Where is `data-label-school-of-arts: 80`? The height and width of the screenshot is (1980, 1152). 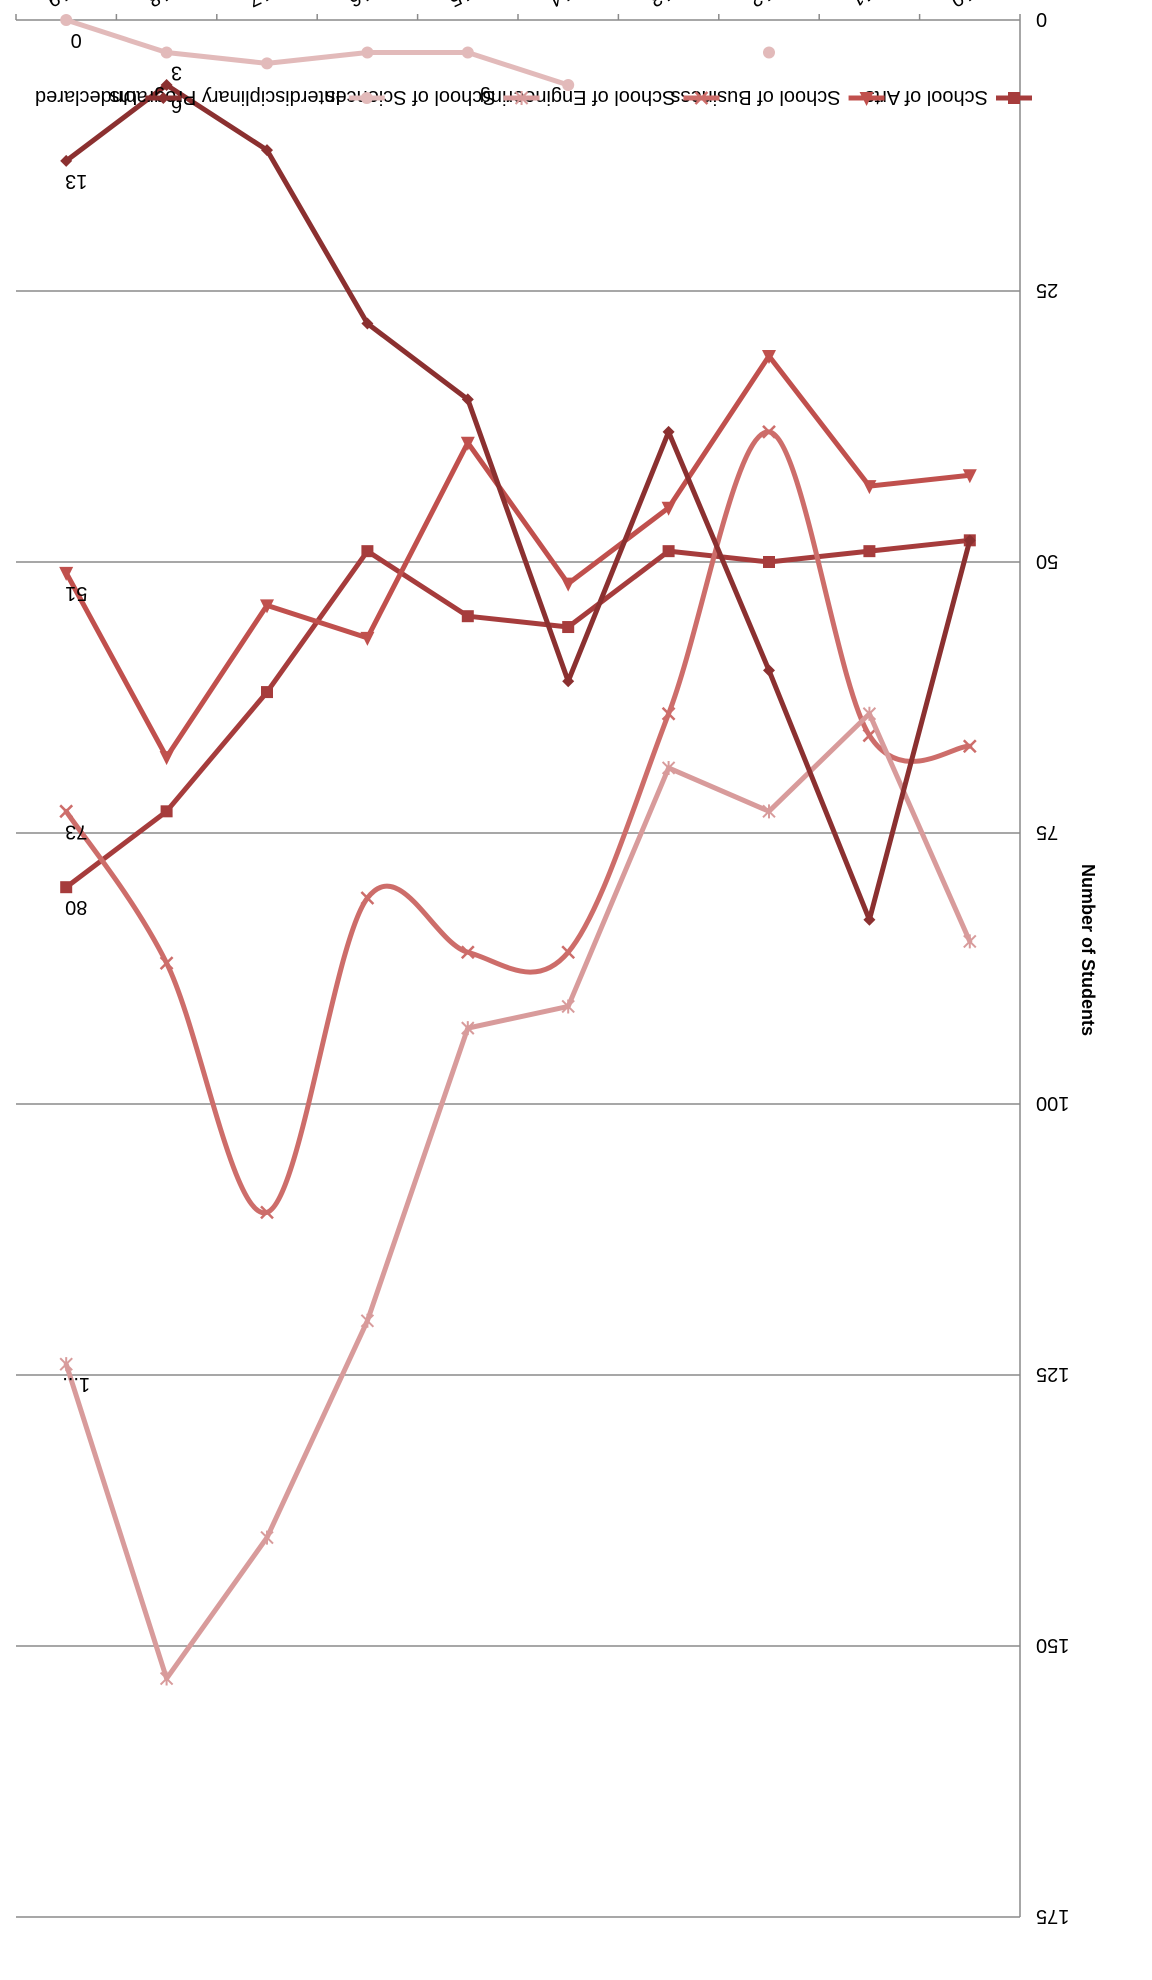 data-label-school-of-arts: 80 is located at coordinates (76, 907).